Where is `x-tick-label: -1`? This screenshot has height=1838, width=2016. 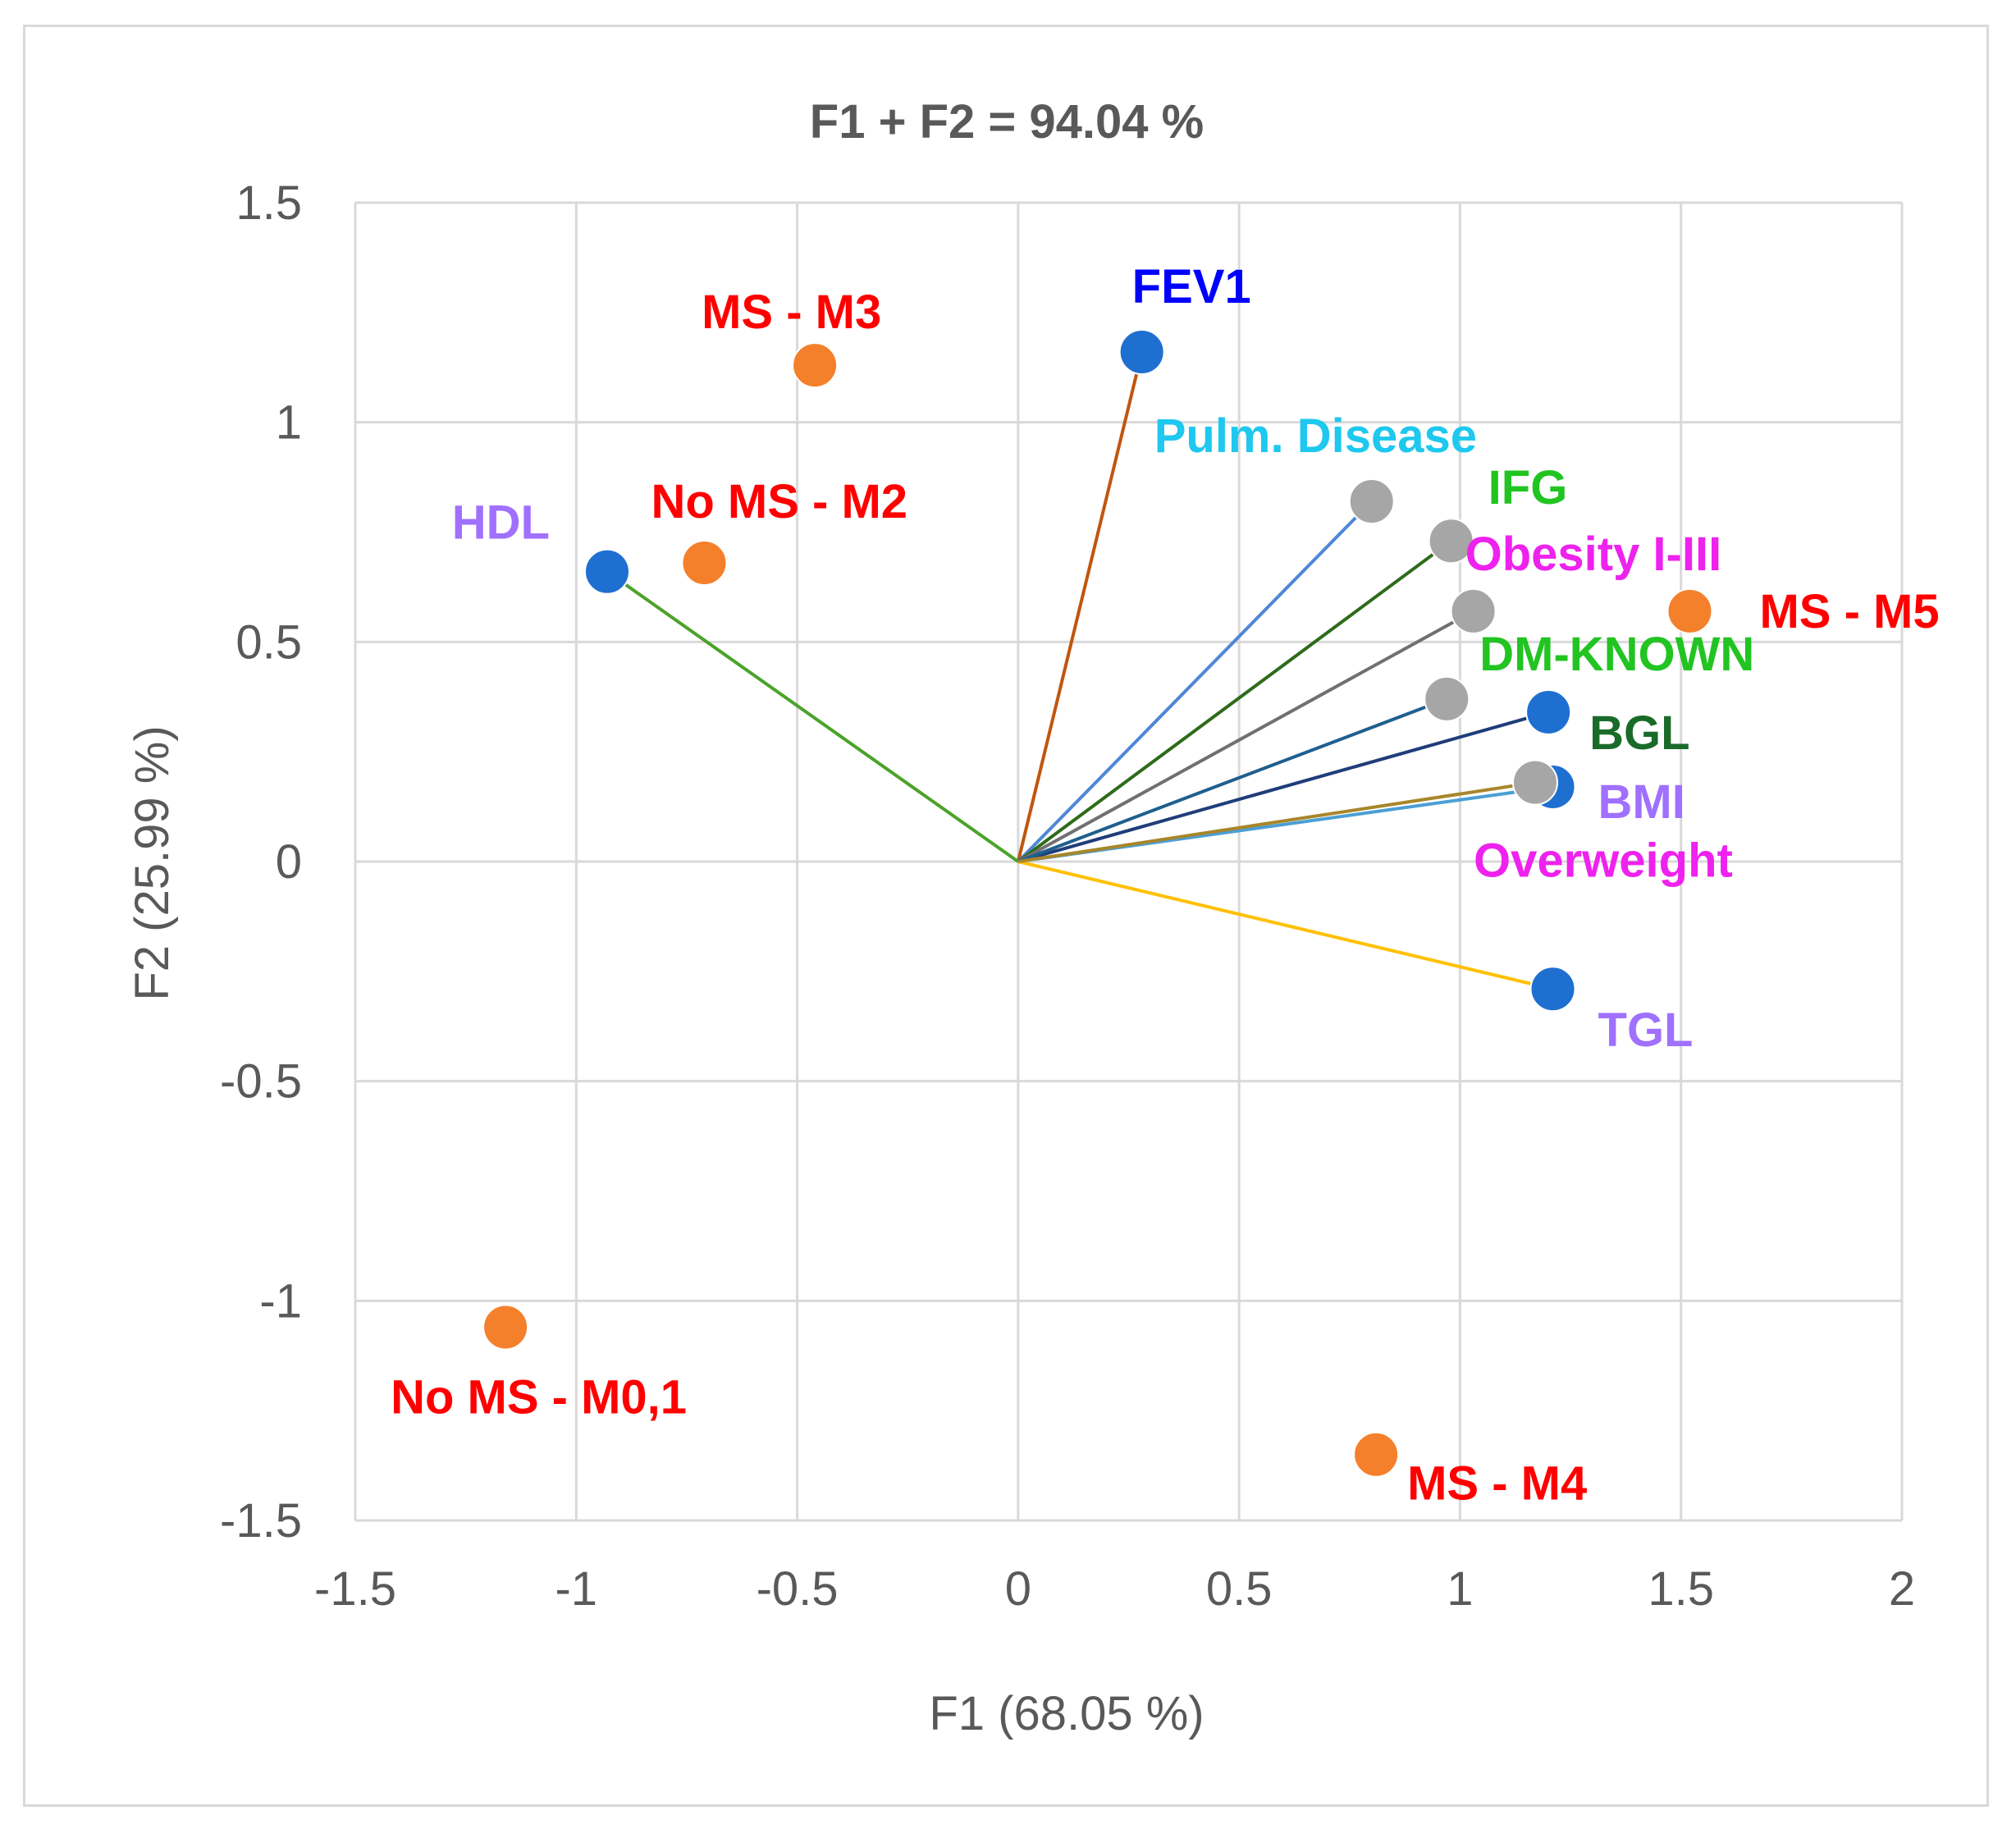
x-tick-label: -1 is located at coordinates (576, 1589).